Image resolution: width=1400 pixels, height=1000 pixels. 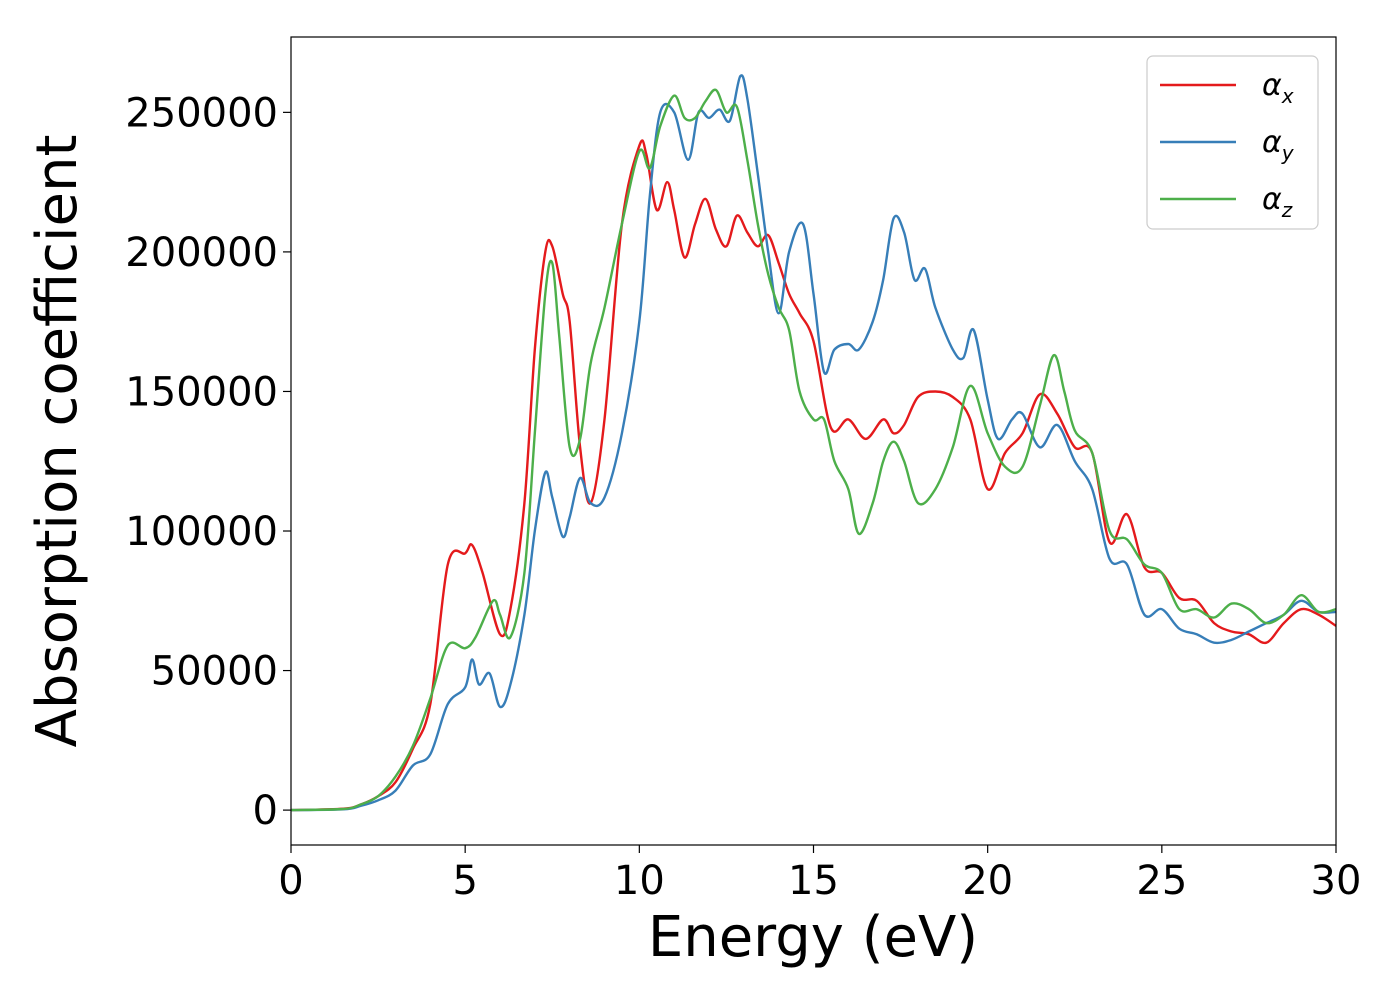 I want to click on y-tick-label: 250000, so click(x=201, y=113).